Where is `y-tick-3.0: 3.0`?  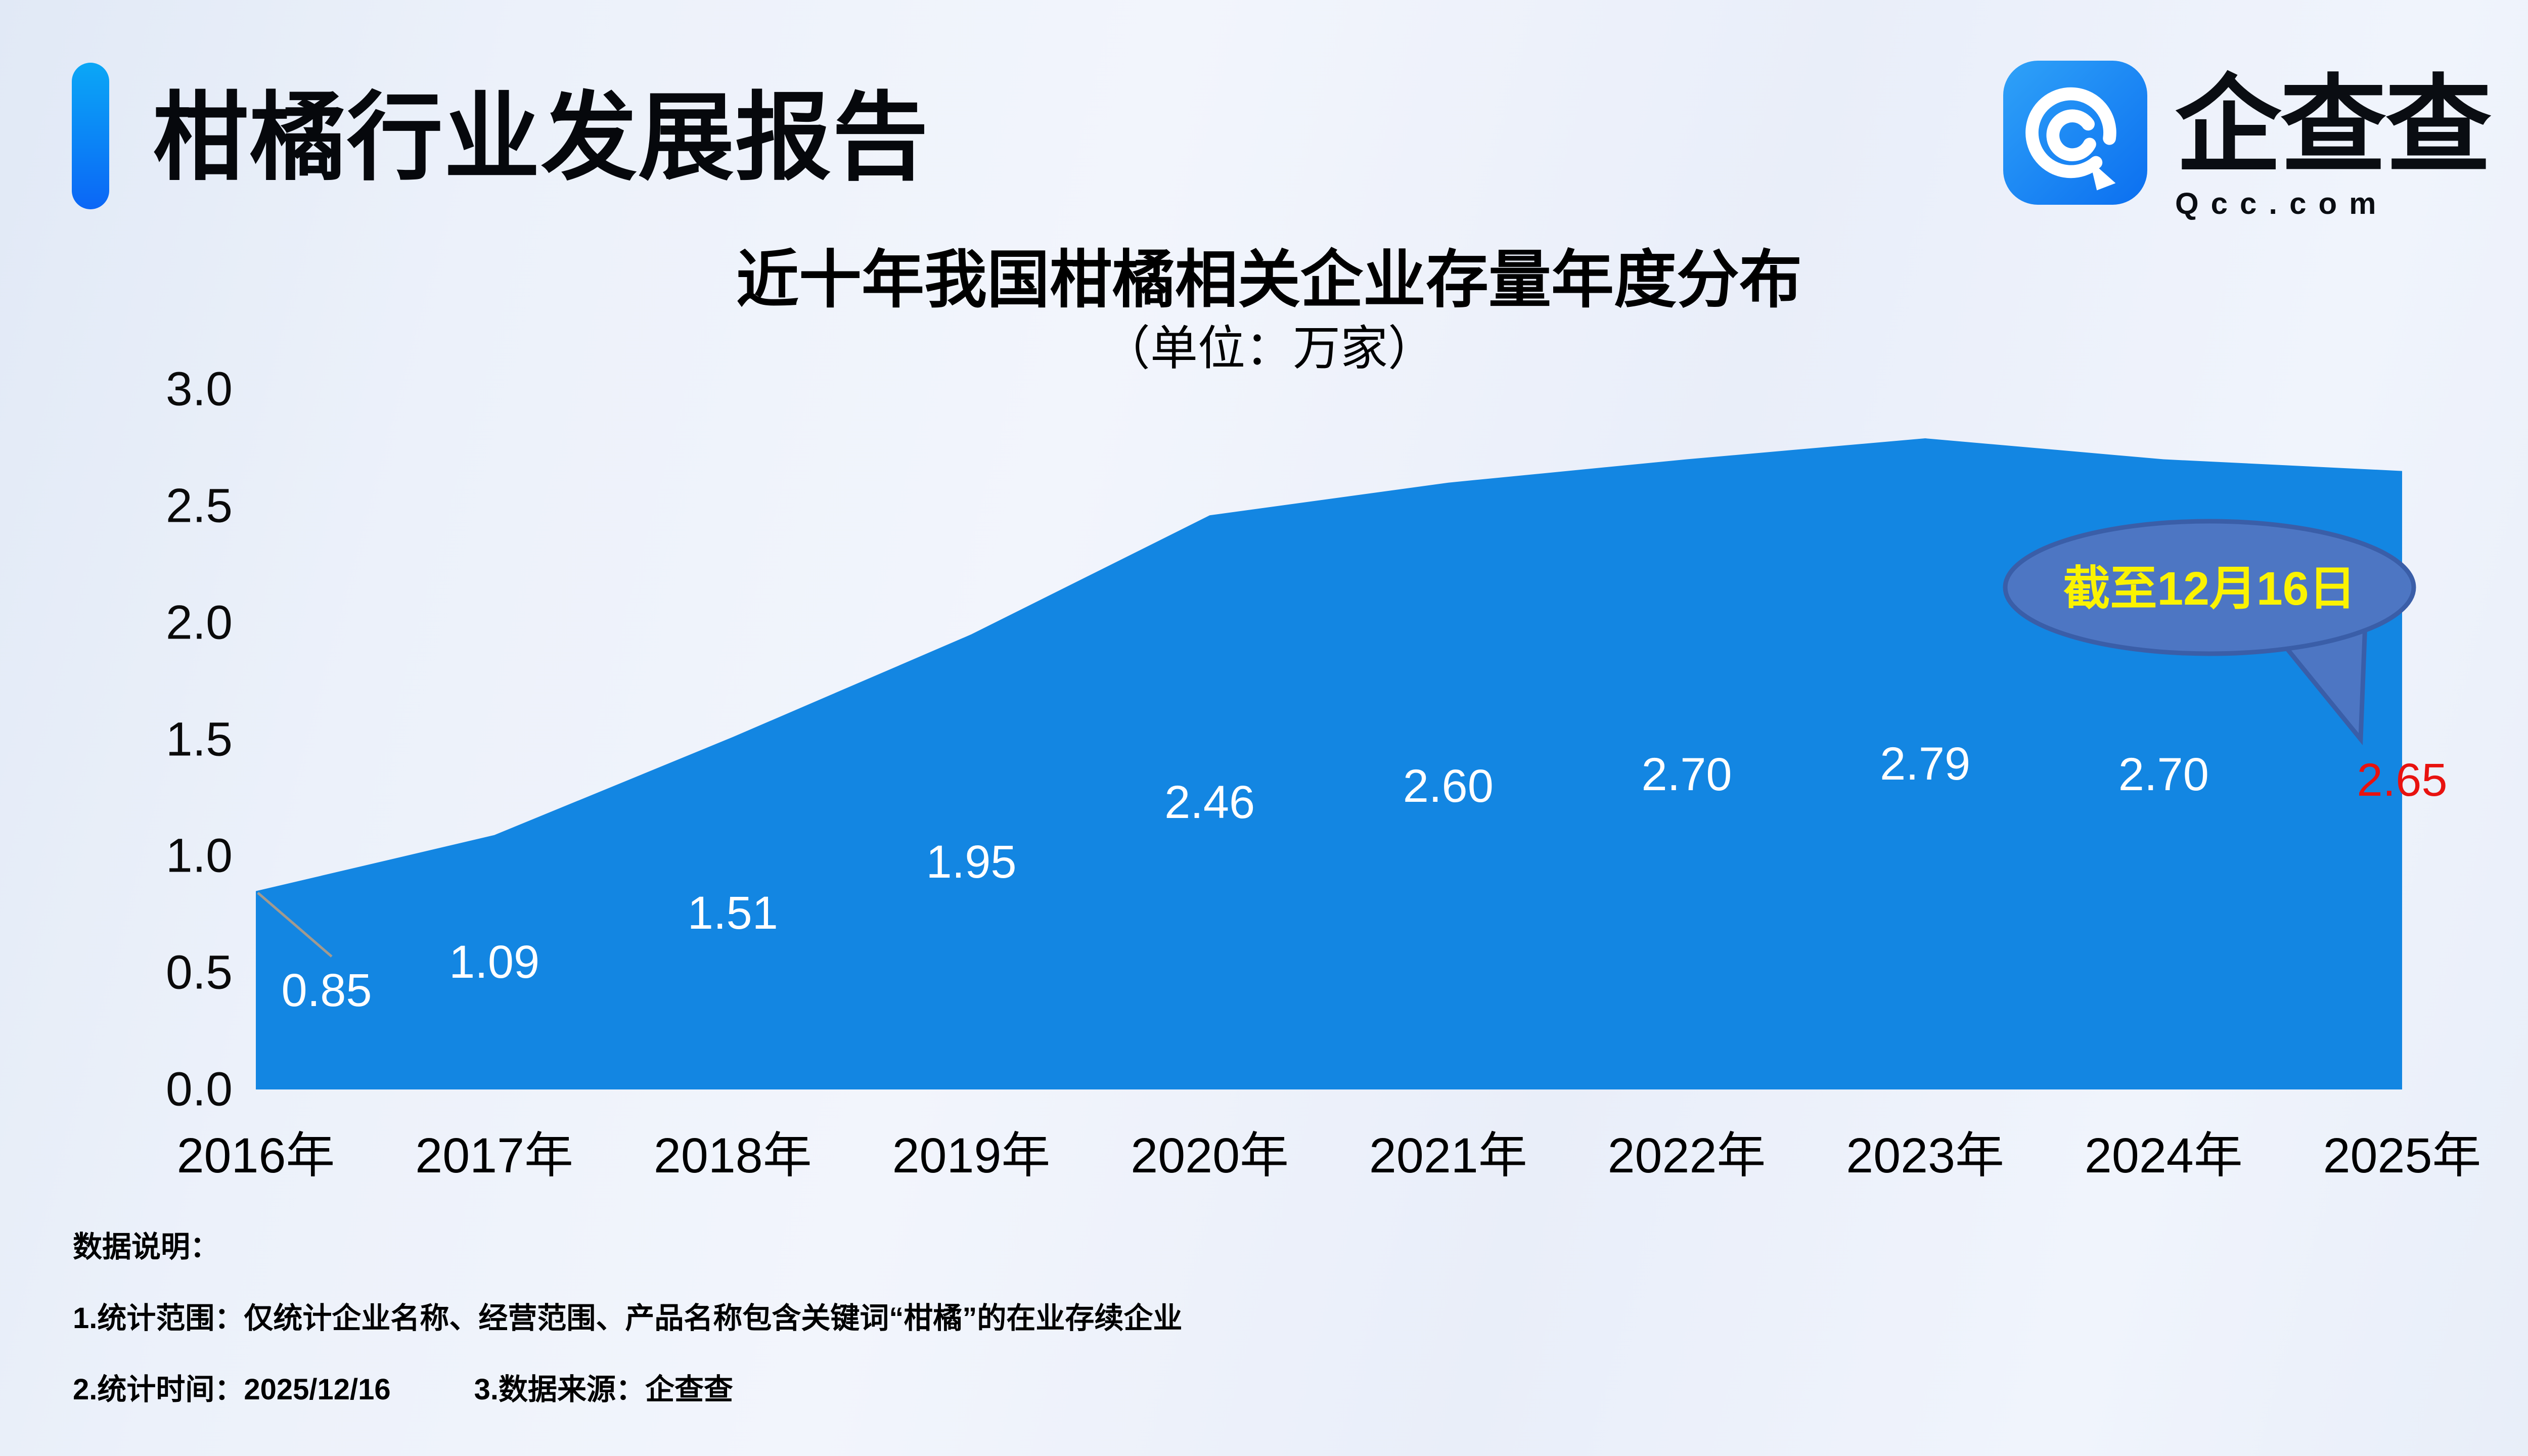
y-tick-3.0: 3.0 is located at coordinates (199, 389).